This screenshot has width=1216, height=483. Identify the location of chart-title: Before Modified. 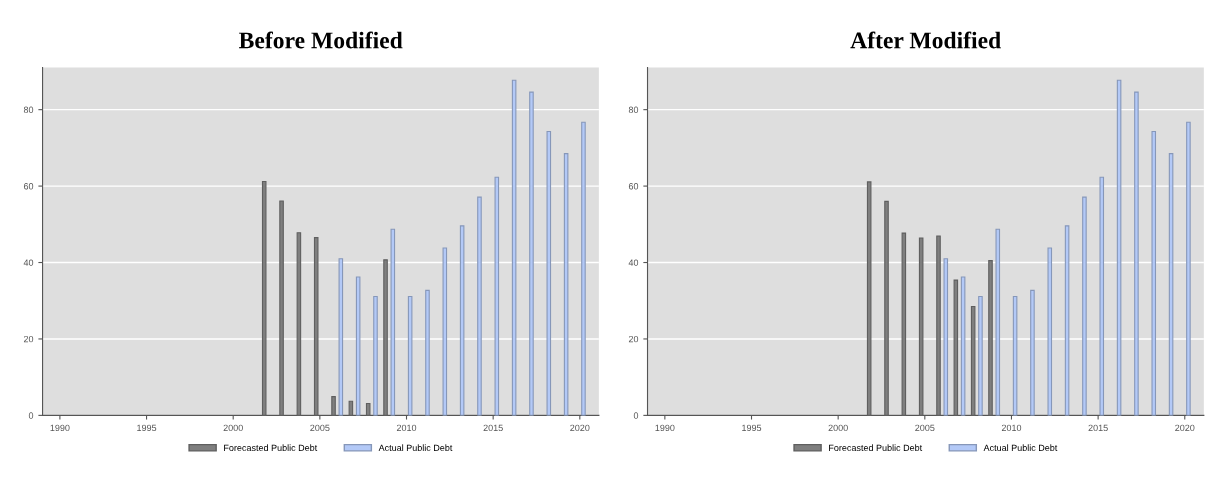
(321, 40).